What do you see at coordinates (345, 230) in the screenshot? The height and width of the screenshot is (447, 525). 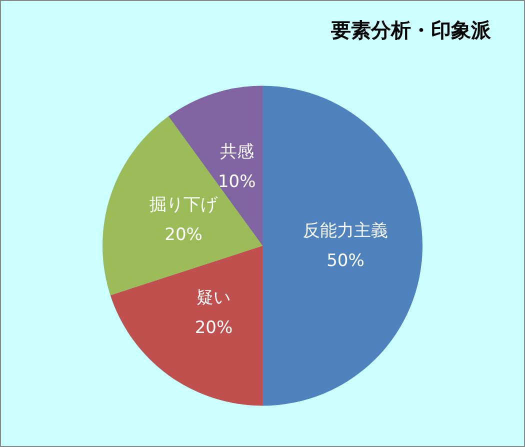 I see `slice-label: 反能力主義` at bounding box center [345, 230].